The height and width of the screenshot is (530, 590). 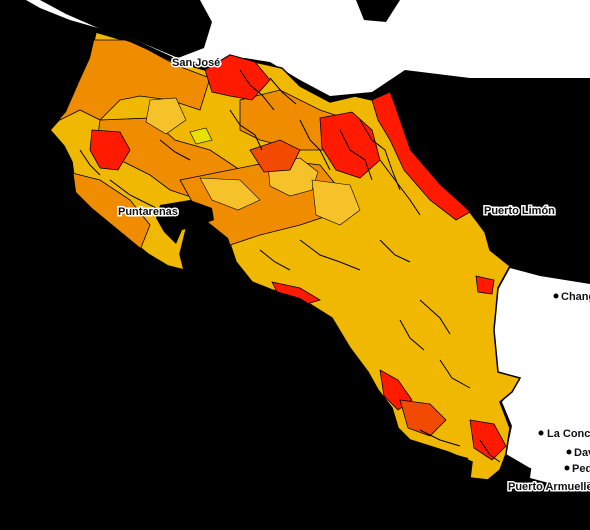 I want to click on lake-nicaragua, so click(x=126, y=29).